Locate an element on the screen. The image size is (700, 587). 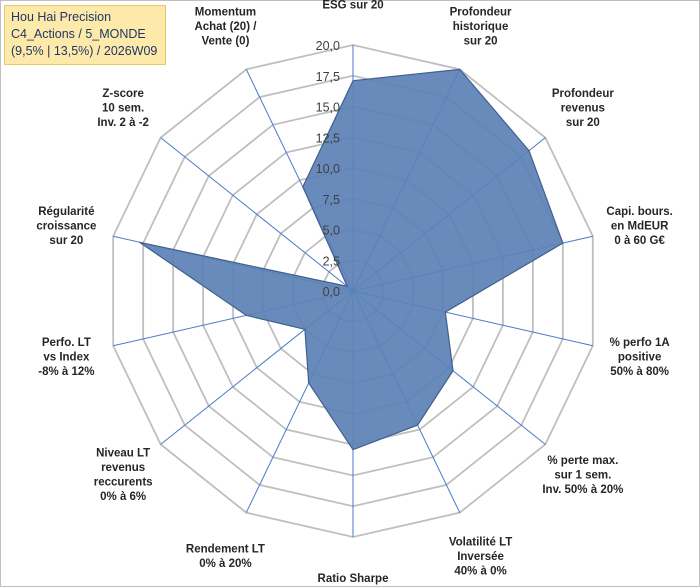
tick-label: 0,0 is located at coordinates (331, 292).